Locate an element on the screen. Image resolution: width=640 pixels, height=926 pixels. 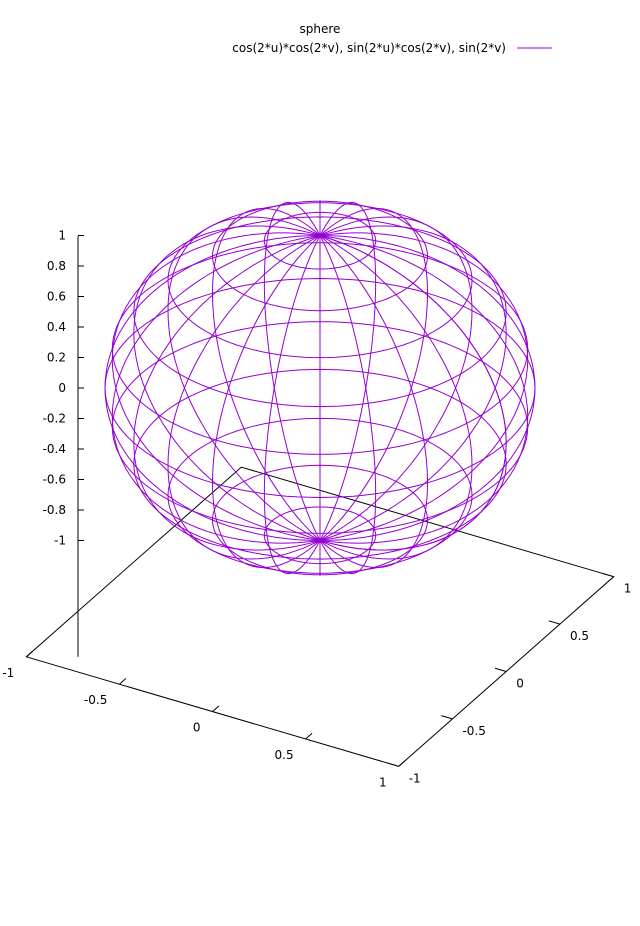
chart-title: sphere is located at coordinates (320, 29).